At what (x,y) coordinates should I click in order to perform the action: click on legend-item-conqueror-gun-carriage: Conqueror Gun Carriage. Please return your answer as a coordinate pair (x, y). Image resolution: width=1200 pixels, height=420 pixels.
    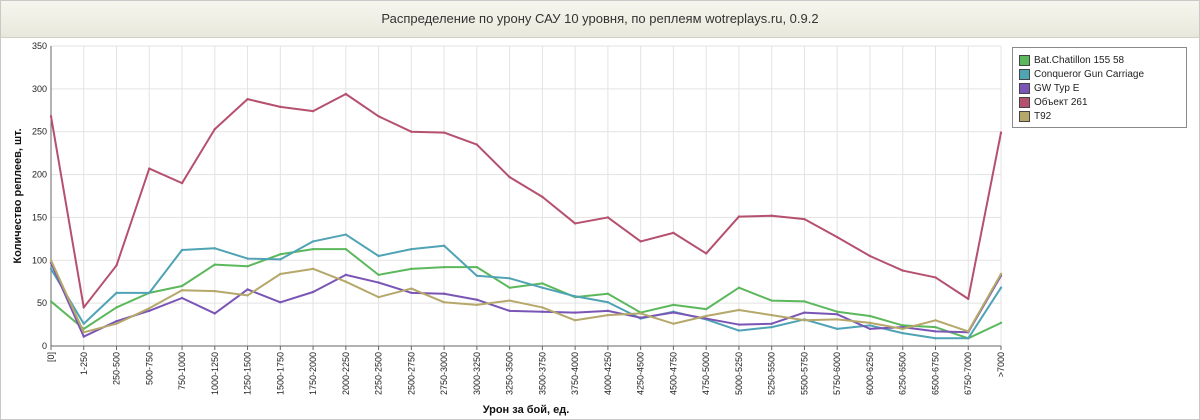
    Looking at the image, I should click on (1099, 74).